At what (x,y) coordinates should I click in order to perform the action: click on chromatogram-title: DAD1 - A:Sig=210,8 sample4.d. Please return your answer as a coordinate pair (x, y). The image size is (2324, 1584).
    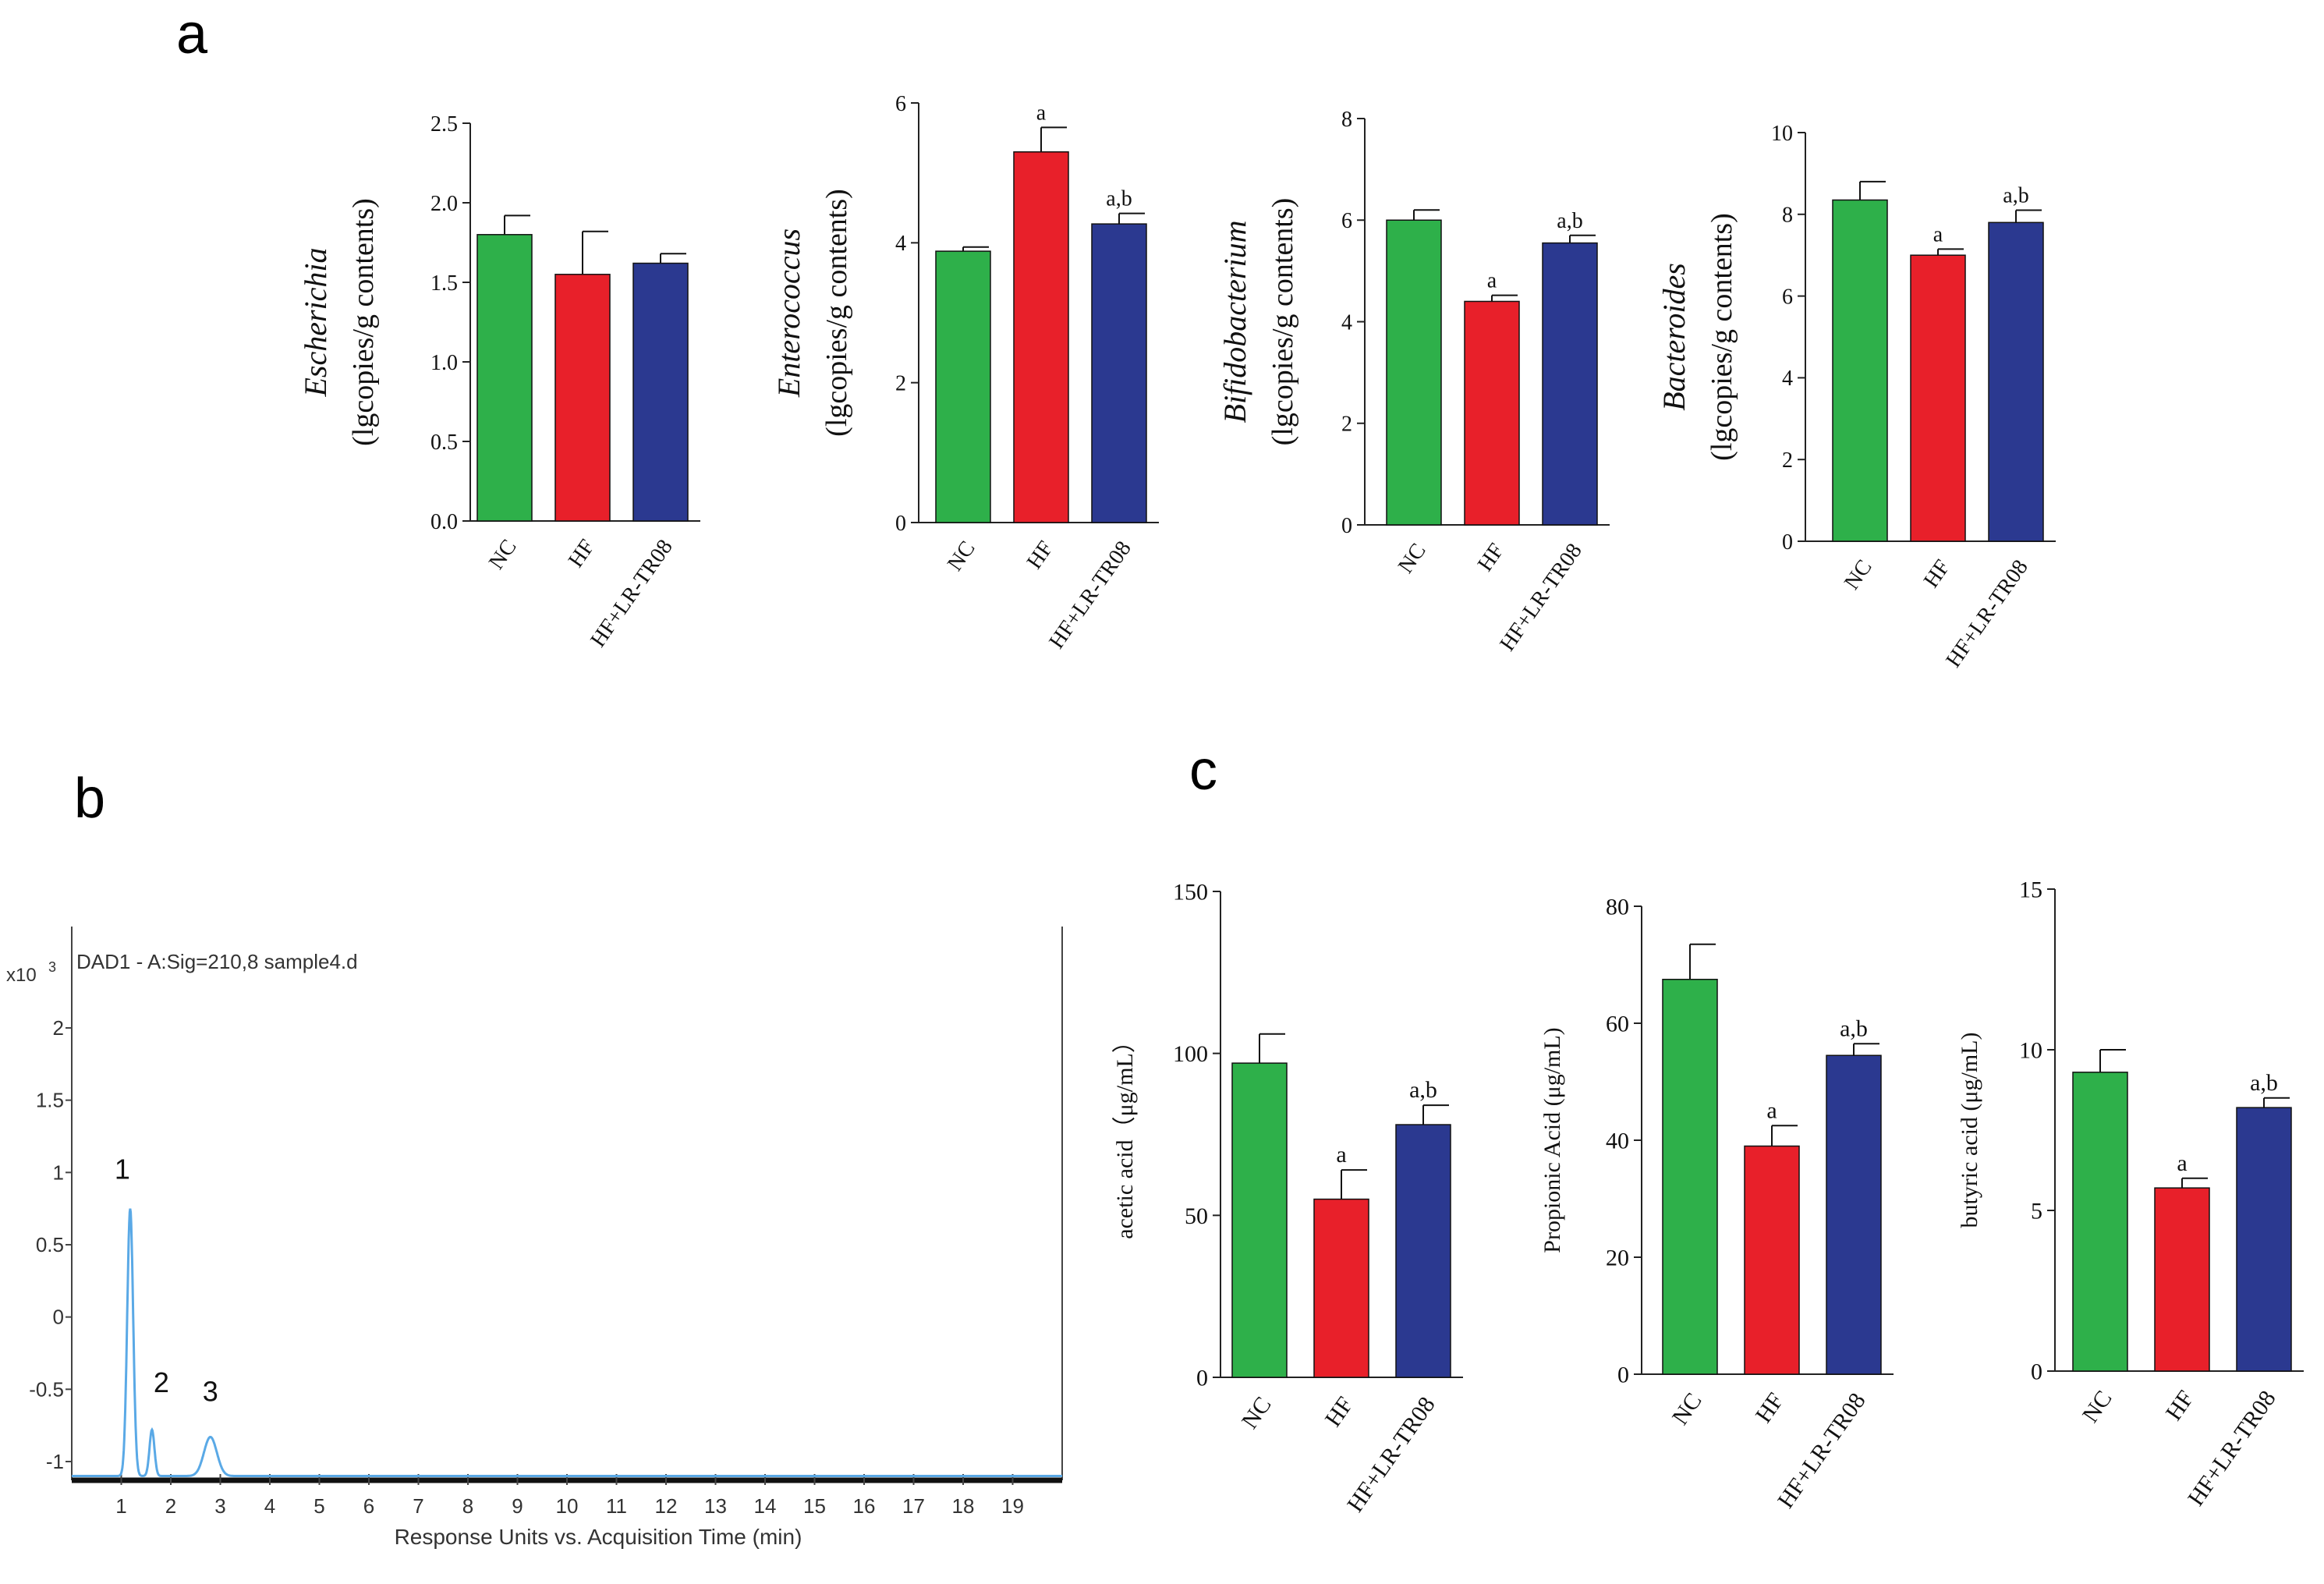
    Looking at the image, I should click on (217, 962).